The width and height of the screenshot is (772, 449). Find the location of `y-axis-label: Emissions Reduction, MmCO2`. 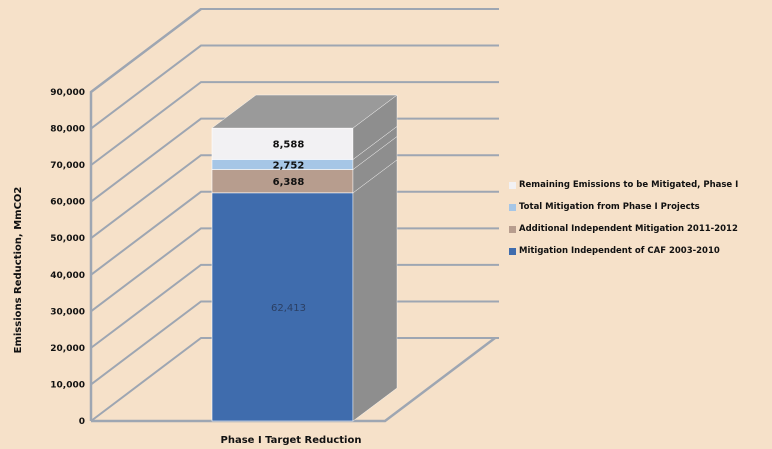

y-axis-label: Emissions Reduction, MmCO2 is located at coordinates (18, 270).